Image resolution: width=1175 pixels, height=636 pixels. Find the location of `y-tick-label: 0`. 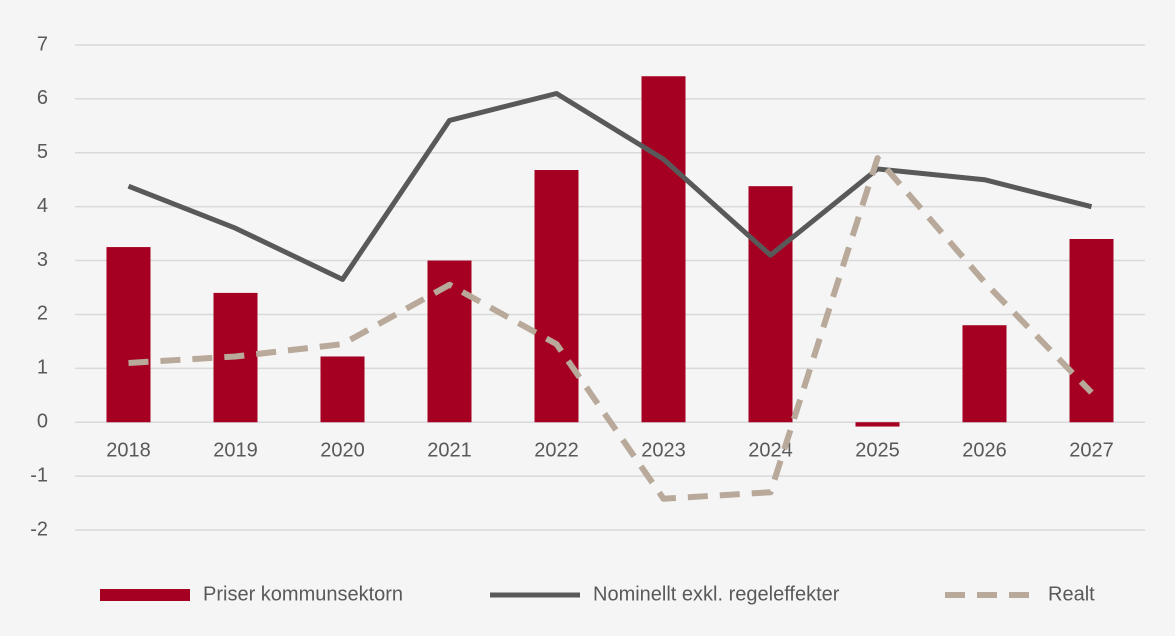

y-tick-label: 0 is located at coordinates (42, 422).